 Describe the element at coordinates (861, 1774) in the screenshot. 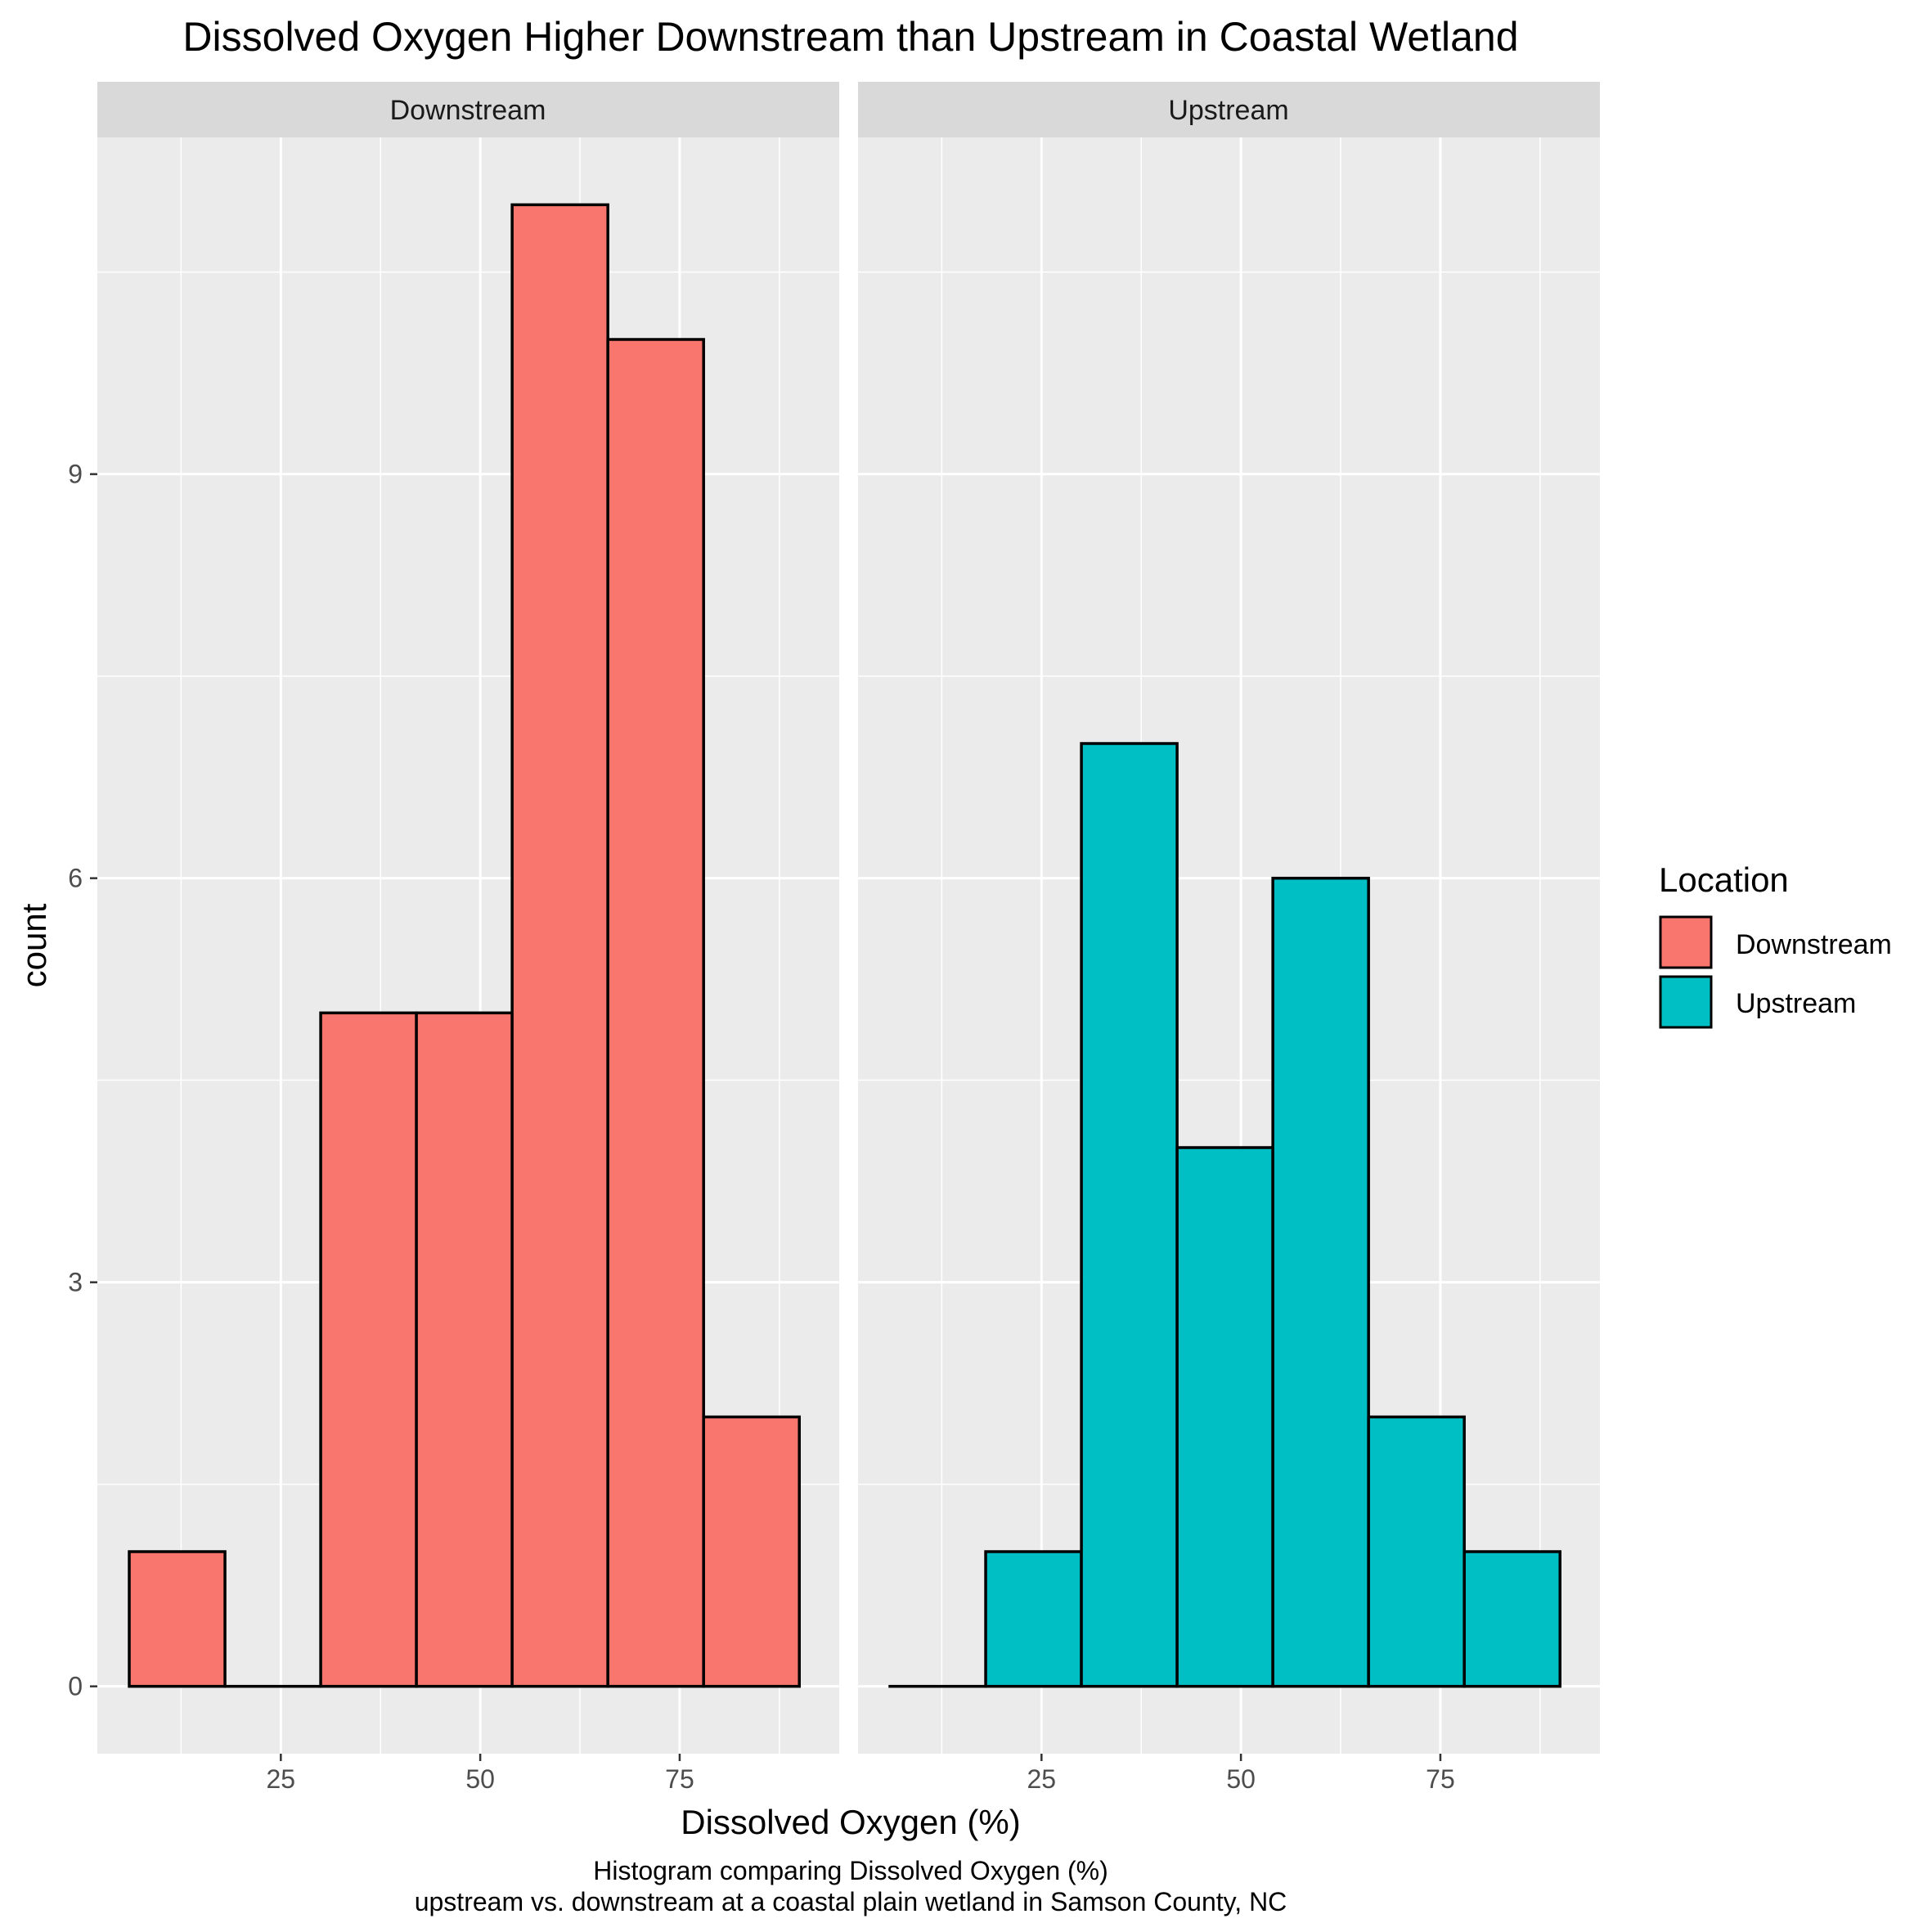

I see `x-axis: 25 50 75 25 50 75` at that location.